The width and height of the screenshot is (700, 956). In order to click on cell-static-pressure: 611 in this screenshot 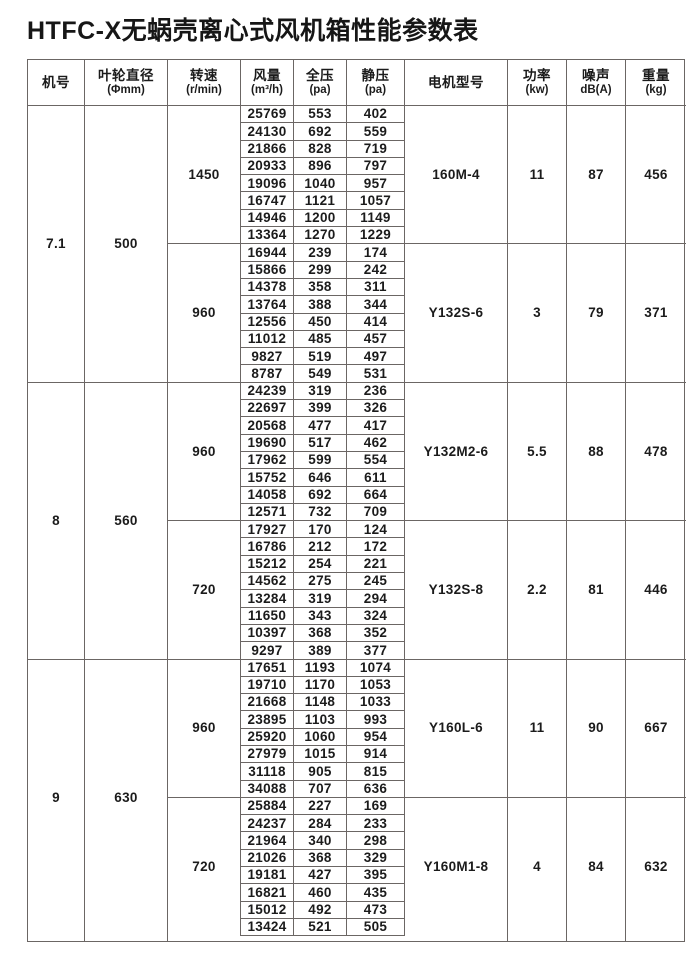, I will do `click(376, 478)`.